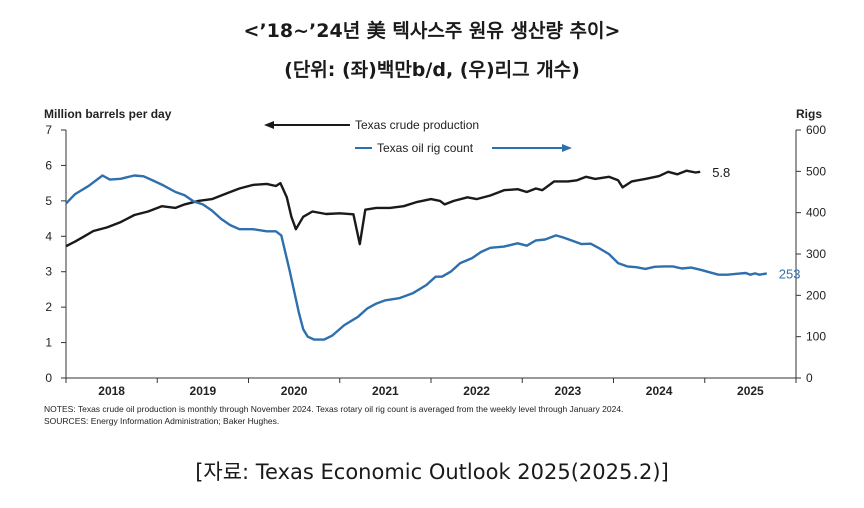 This screenshot has height=508, width=864. Describe the element at coordinates (48, 378) in the screenshot. I see `left-tick-label: 0` at that location.